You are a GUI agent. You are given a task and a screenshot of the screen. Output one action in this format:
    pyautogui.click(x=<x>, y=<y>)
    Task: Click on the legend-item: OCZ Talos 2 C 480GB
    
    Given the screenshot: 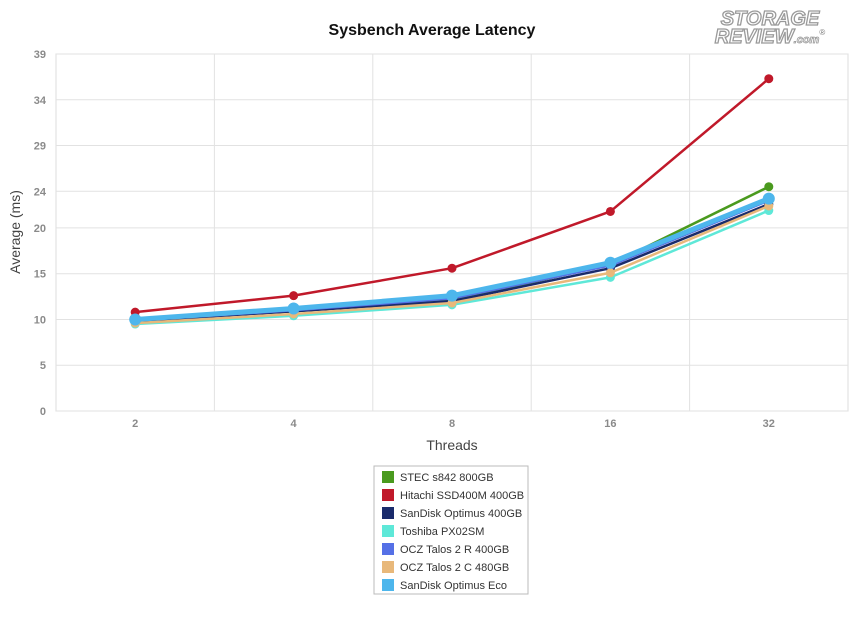 What is the action you would take?
    pyautogui.click(x=445, y=567)
    